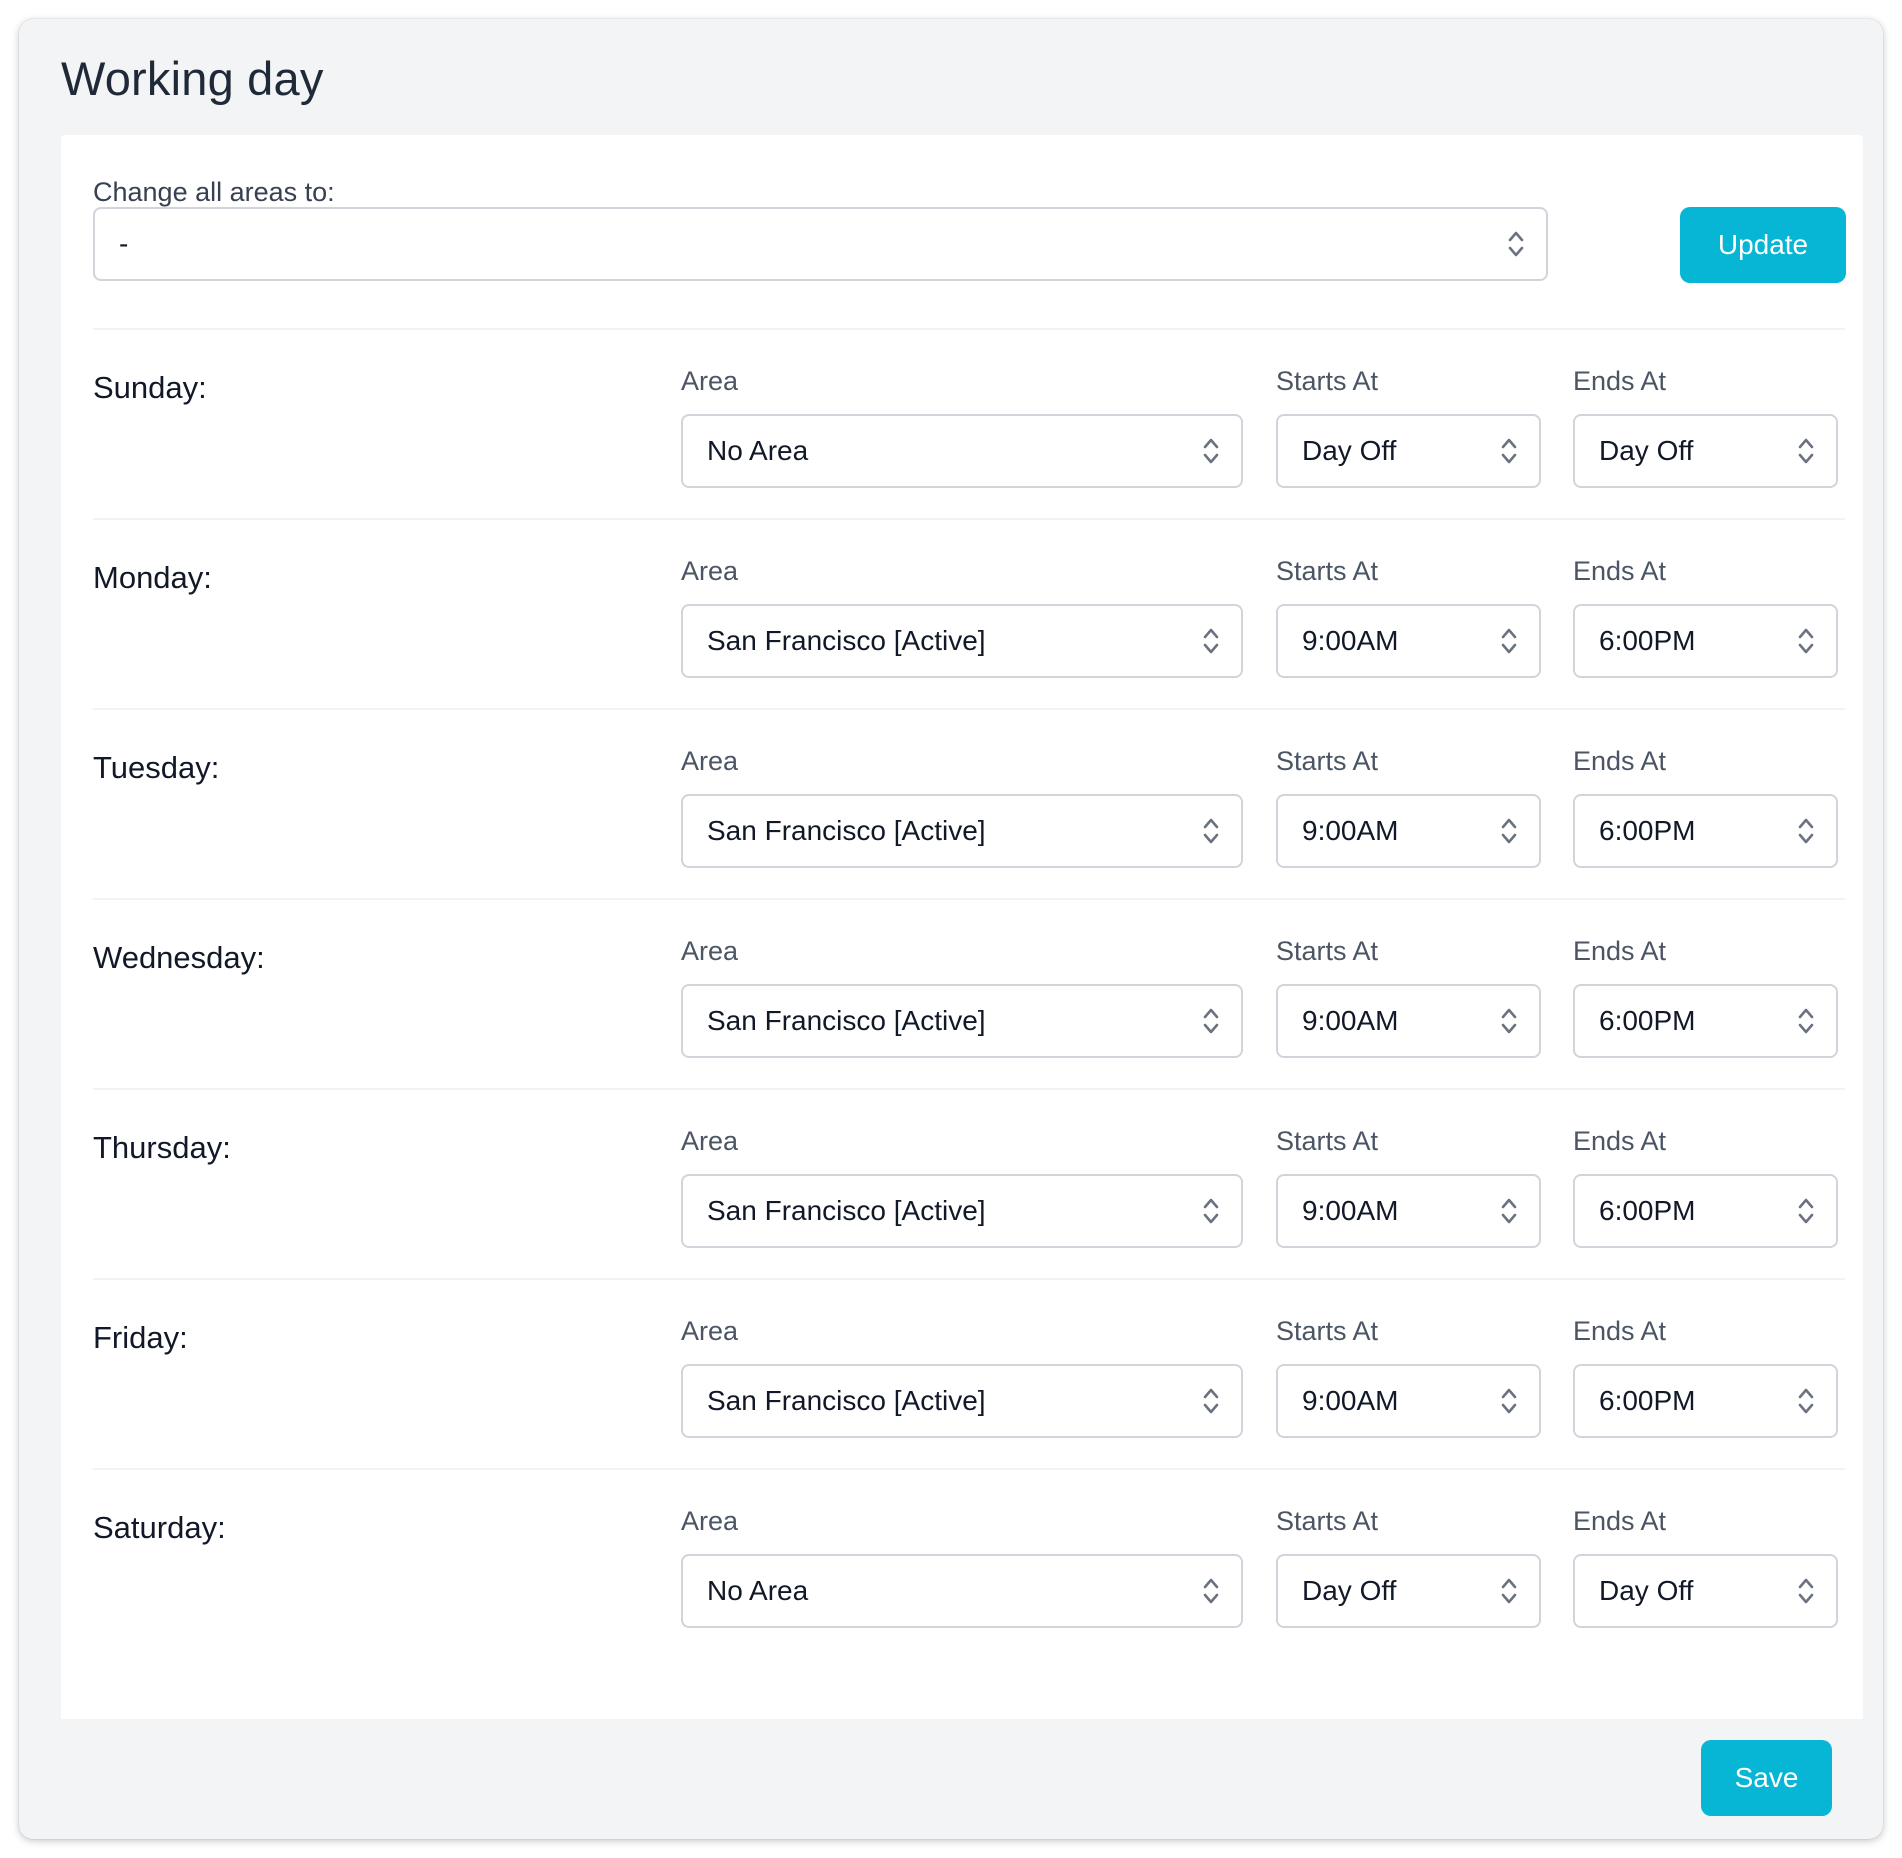 This screenshot has height=1858, width=1902. I want to click on save-button: Save, so click(1766, 1778).